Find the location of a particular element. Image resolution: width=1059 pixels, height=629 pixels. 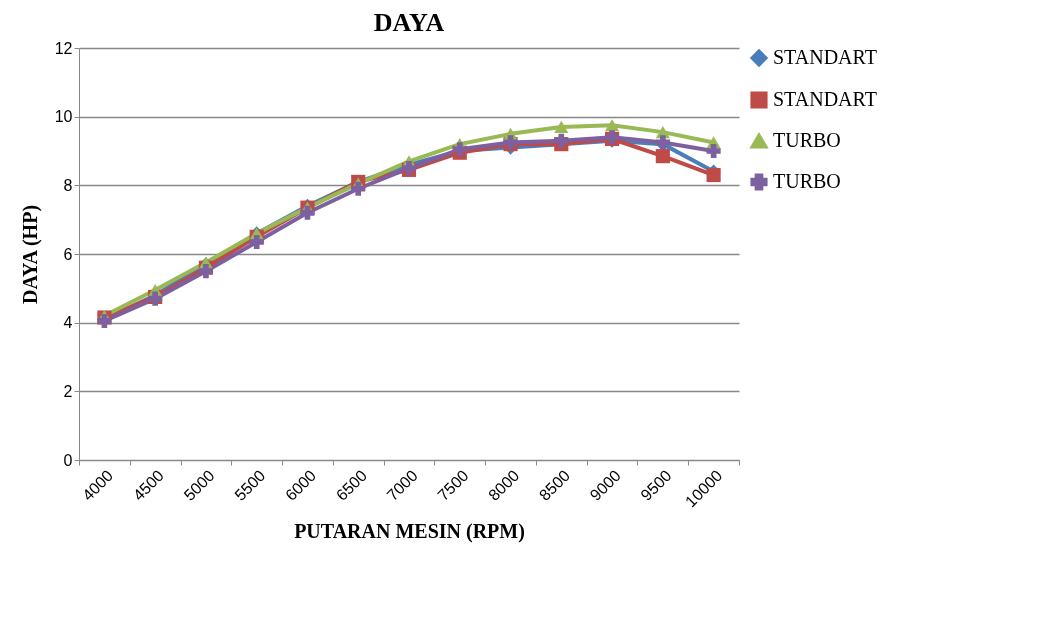

chart-title: DAYA is located at coordinates (409, 22).